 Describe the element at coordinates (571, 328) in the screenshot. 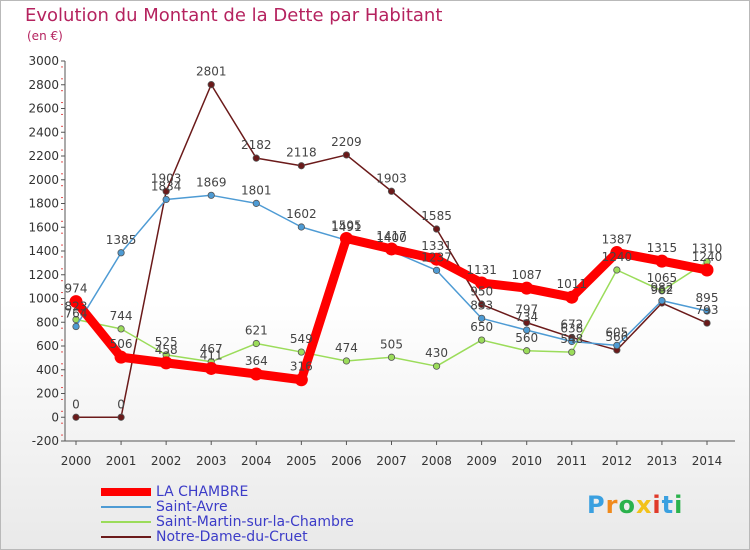

I see `data-label: 638` at that location.